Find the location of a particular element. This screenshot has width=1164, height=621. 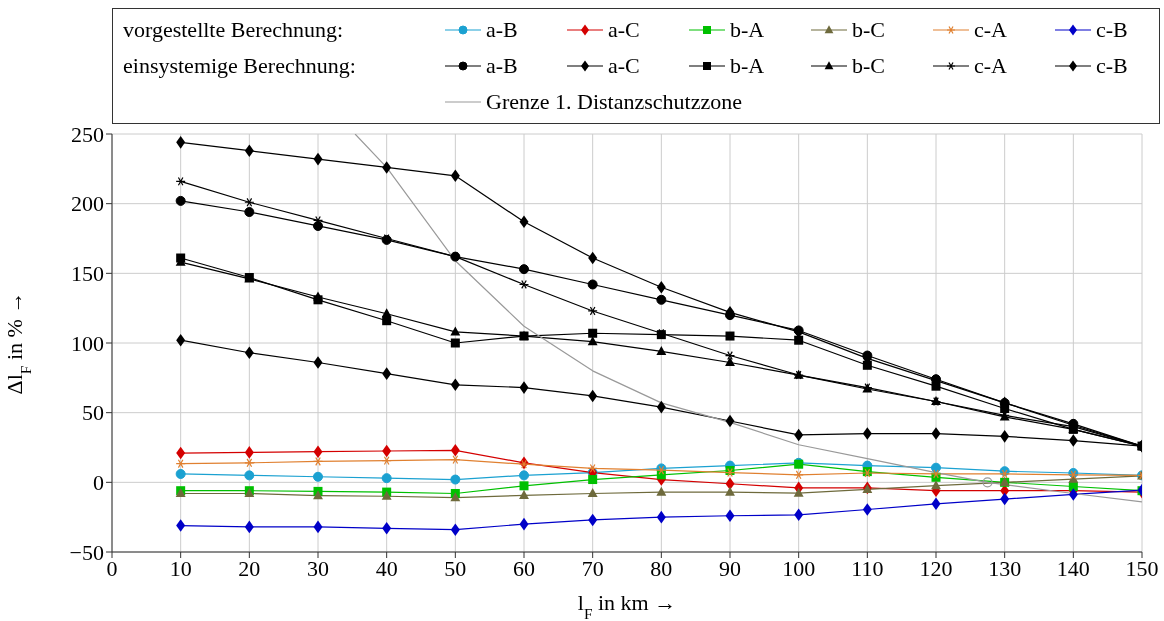

x-tick-label: 150 is located at coordinates (1142, 568).